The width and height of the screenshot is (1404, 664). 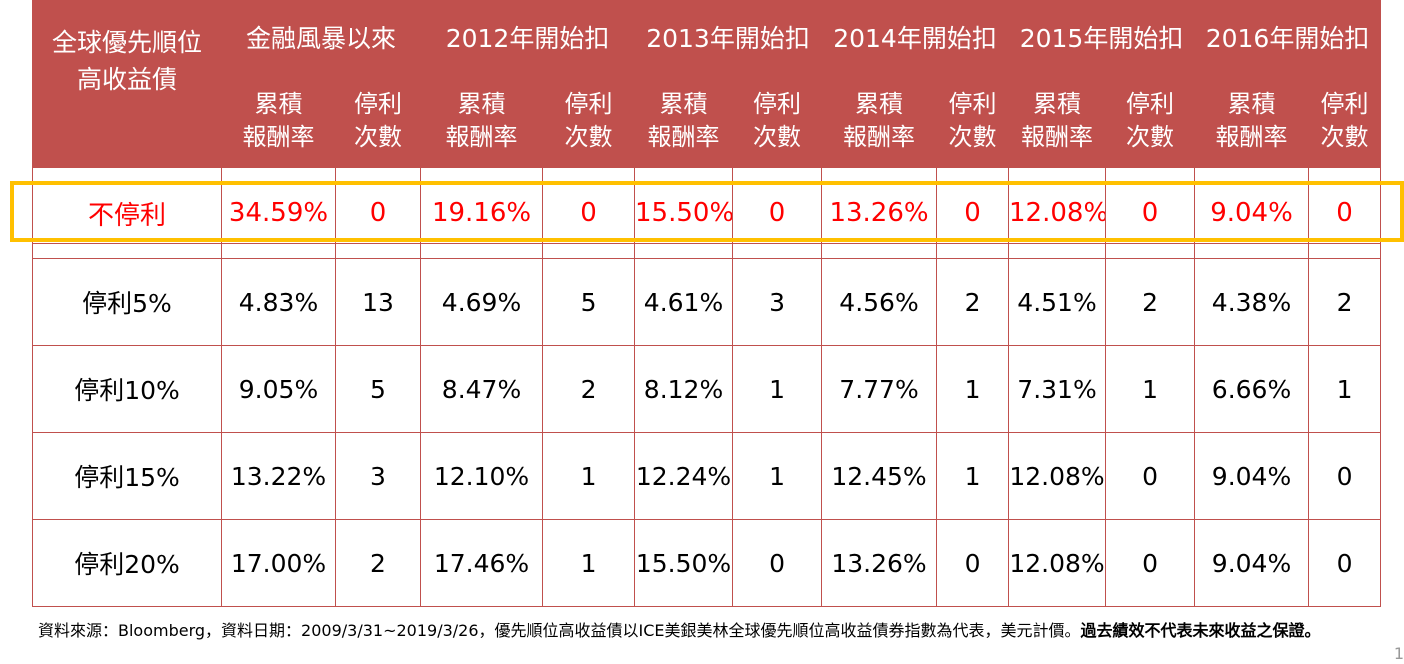 What do you see at coordinates (1057, 302) in the screenshot?
I see `return-cell: 4.51%` at bounding box center [1057, 302].